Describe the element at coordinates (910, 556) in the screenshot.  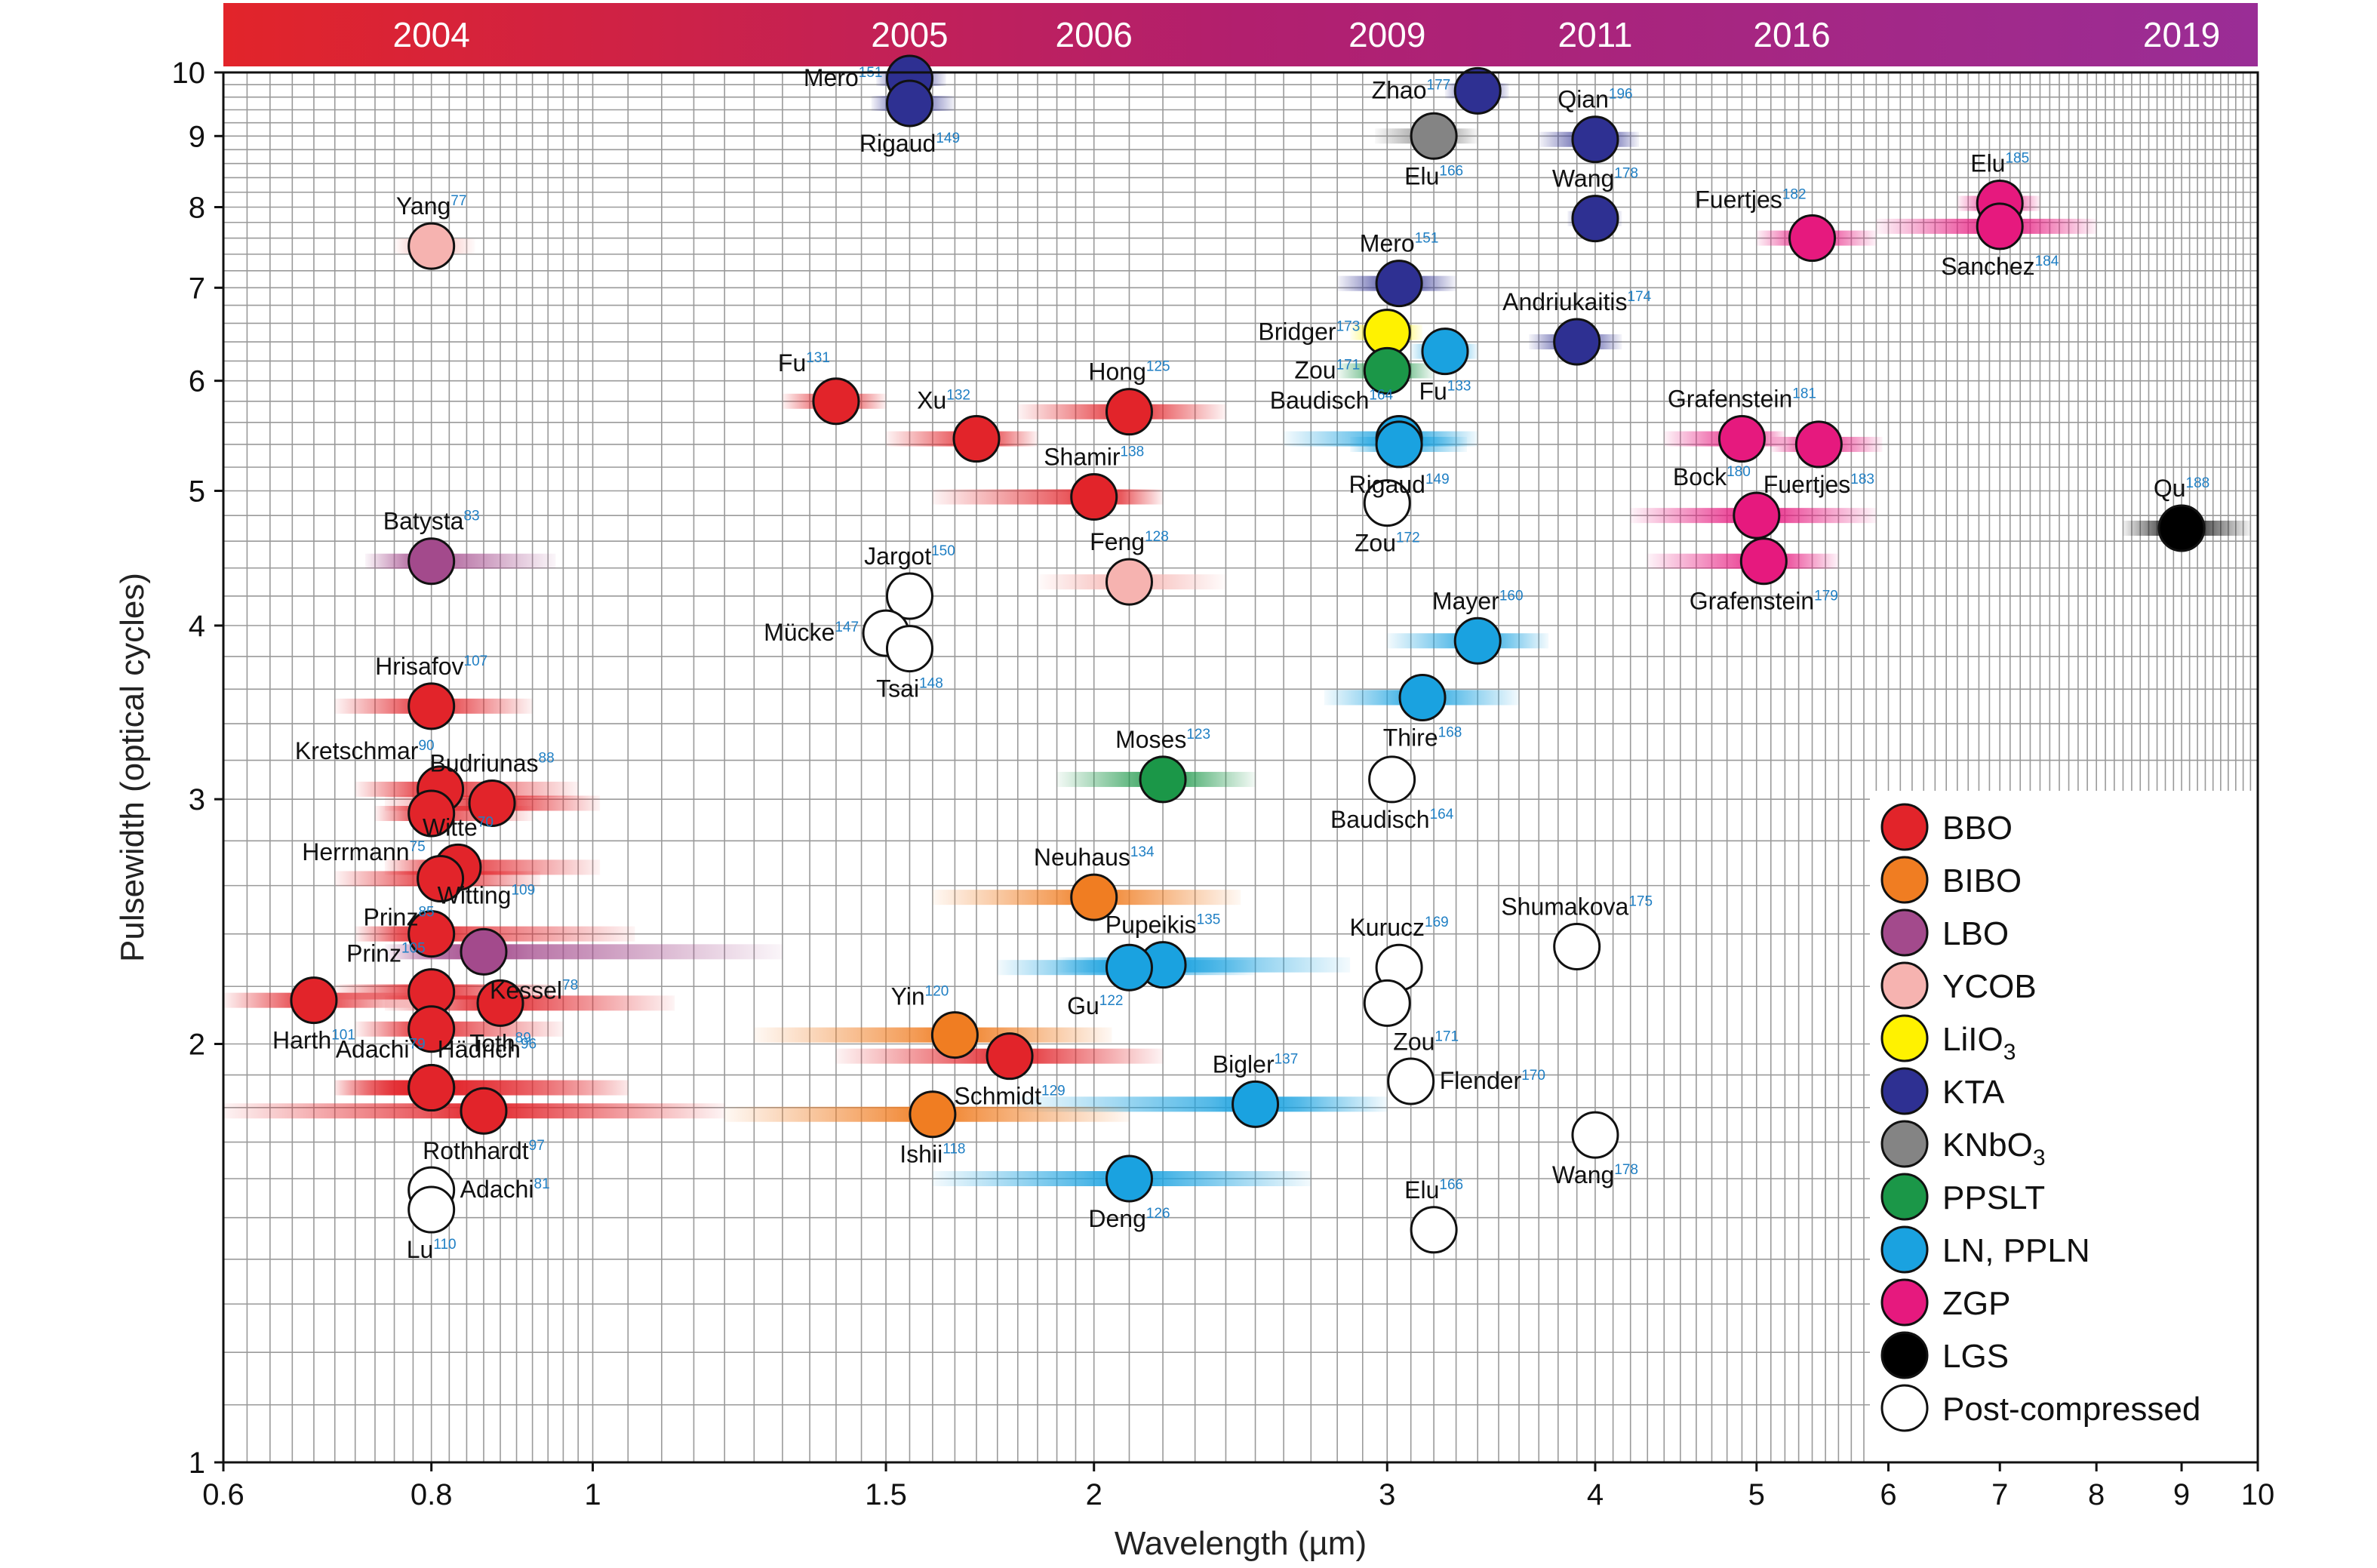
I see `point-label: Jargot150` at that location.